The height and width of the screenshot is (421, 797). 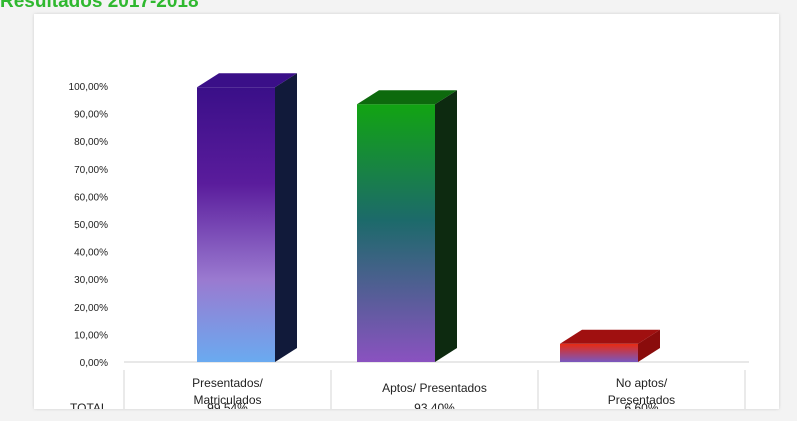 What do you see at coordinates (91, 253) in the screenshot?
I see `y-tick-label: 40,00%` at bounding box center [91, 253].